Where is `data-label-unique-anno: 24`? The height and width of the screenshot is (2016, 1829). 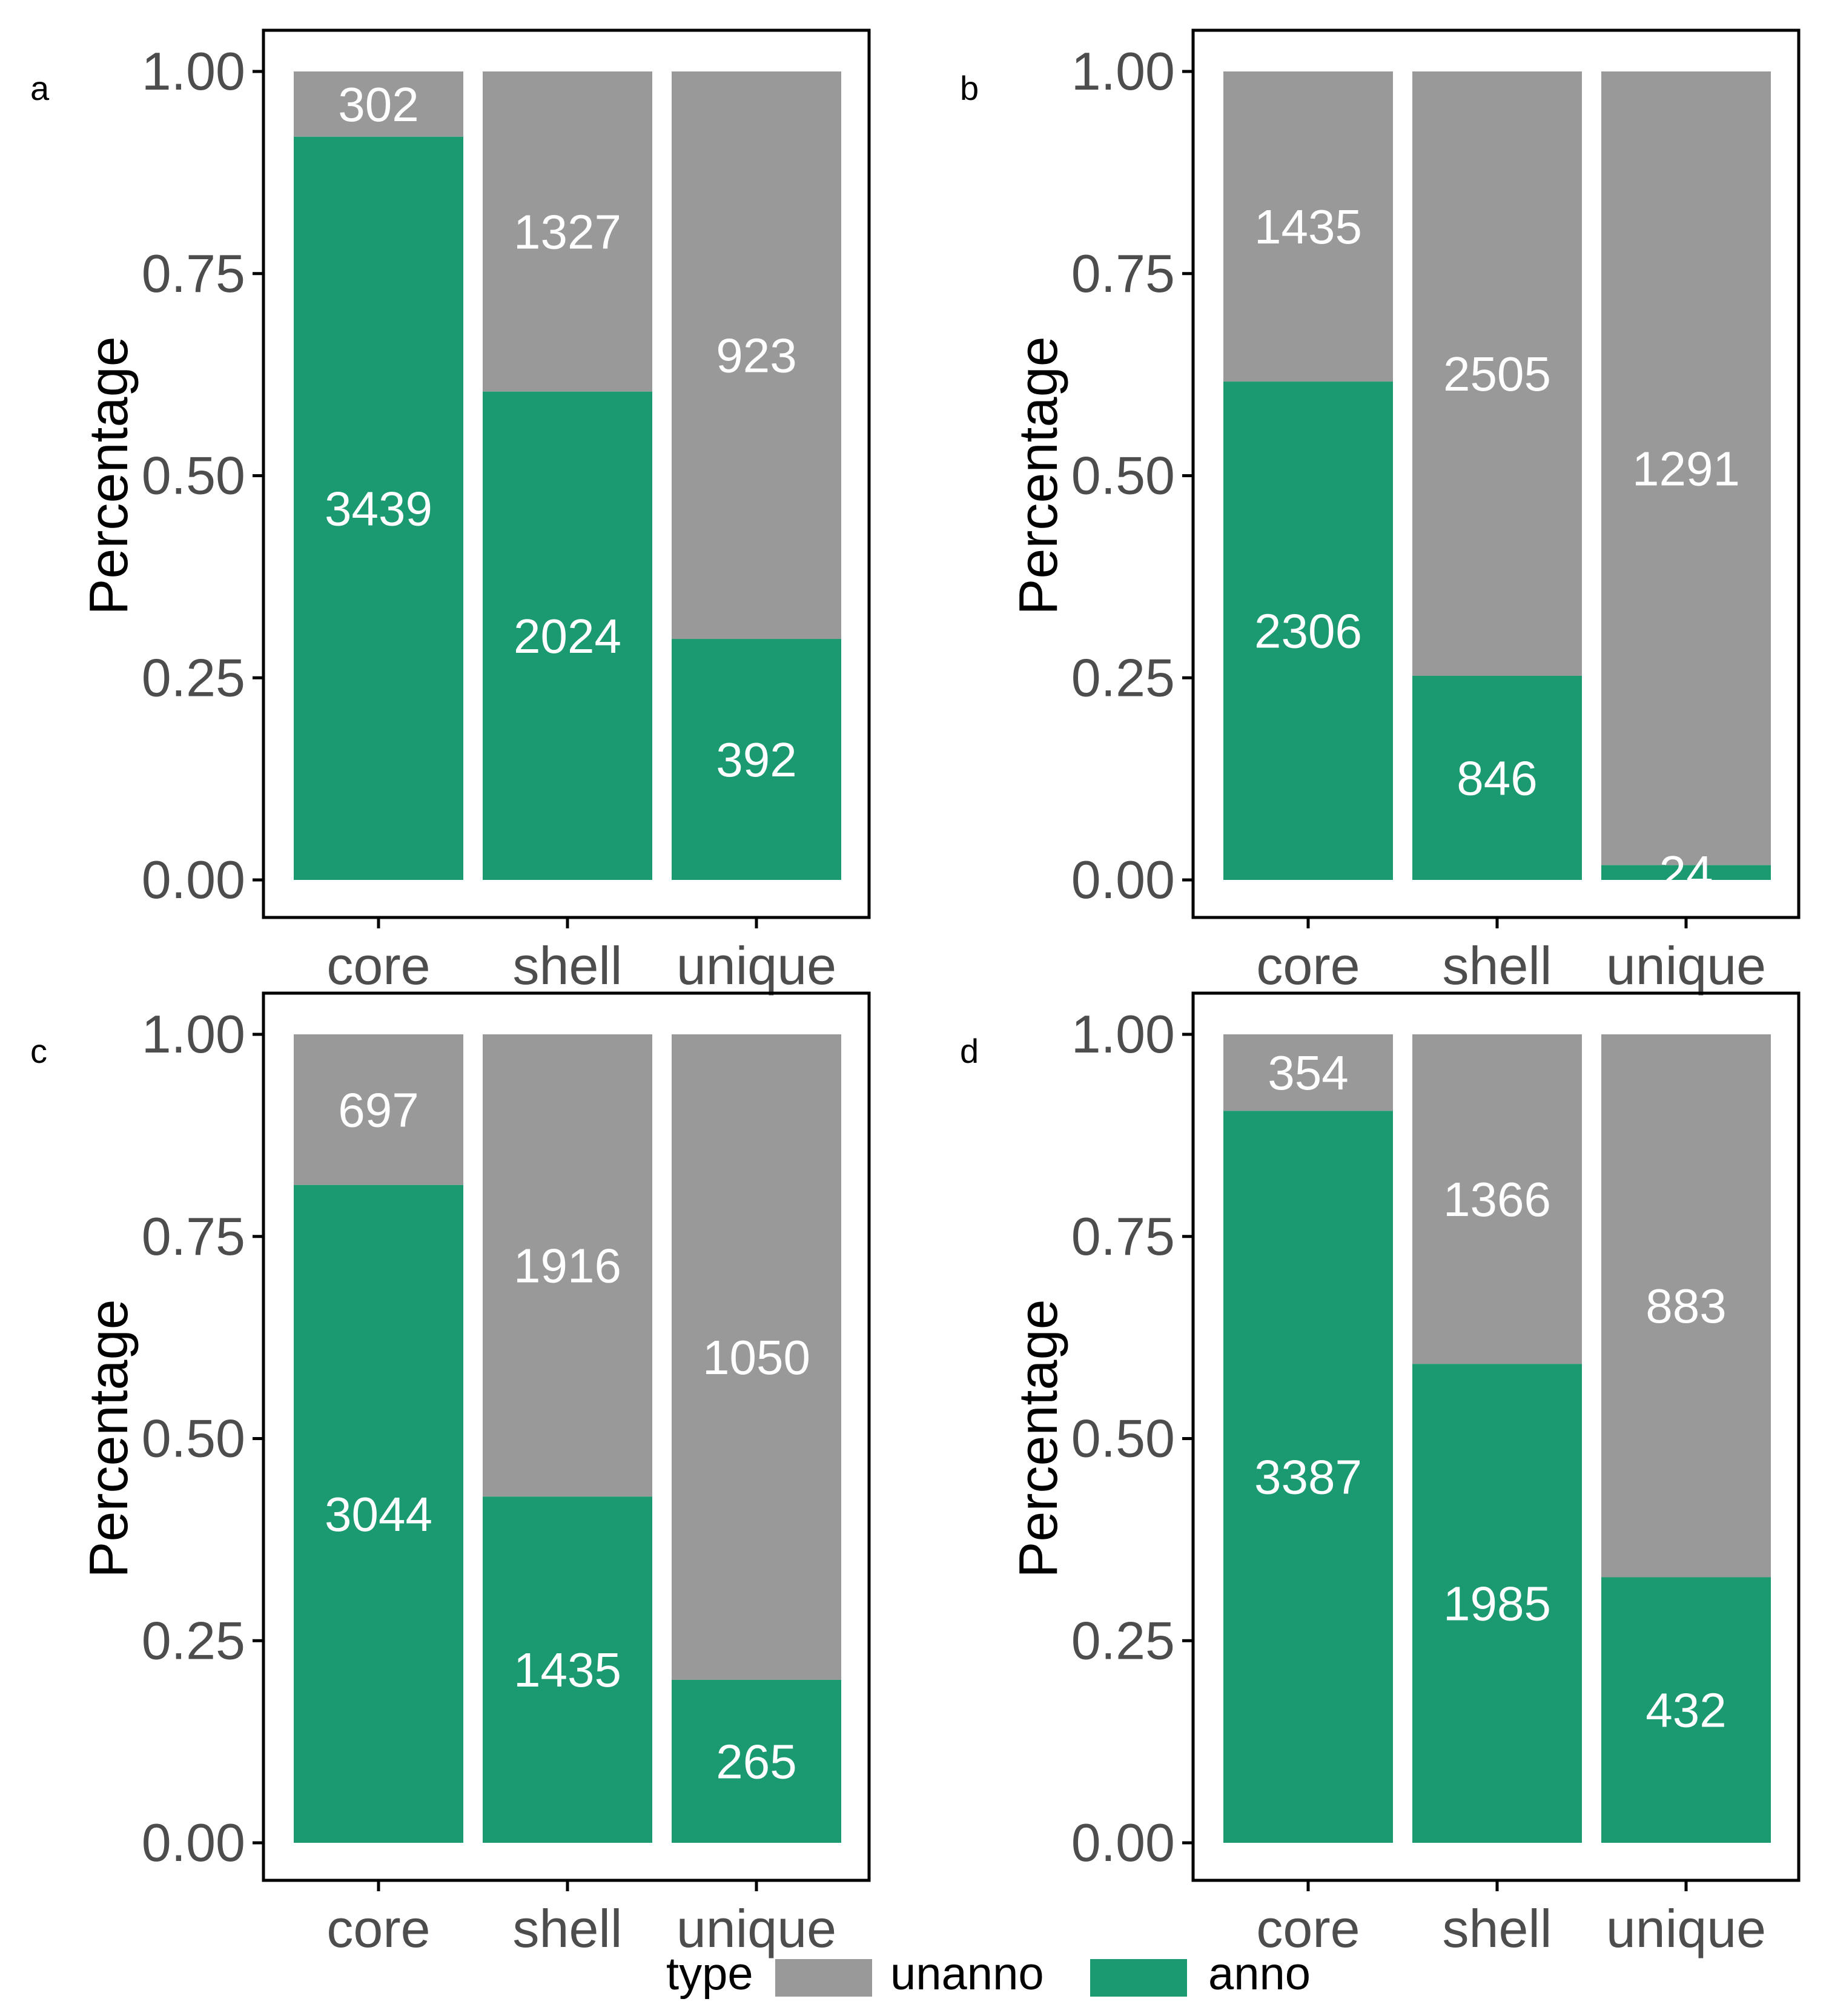 data-label-unique-anno: 24 is located at coordinates (1686, 873).